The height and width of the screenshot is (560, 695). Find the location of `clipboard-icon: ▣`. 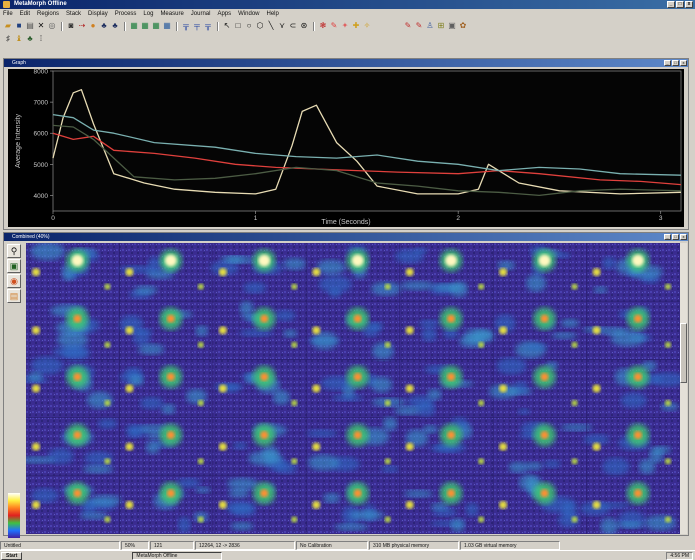

clipboard-icon: ▣ is located at coordinates (452, 25).